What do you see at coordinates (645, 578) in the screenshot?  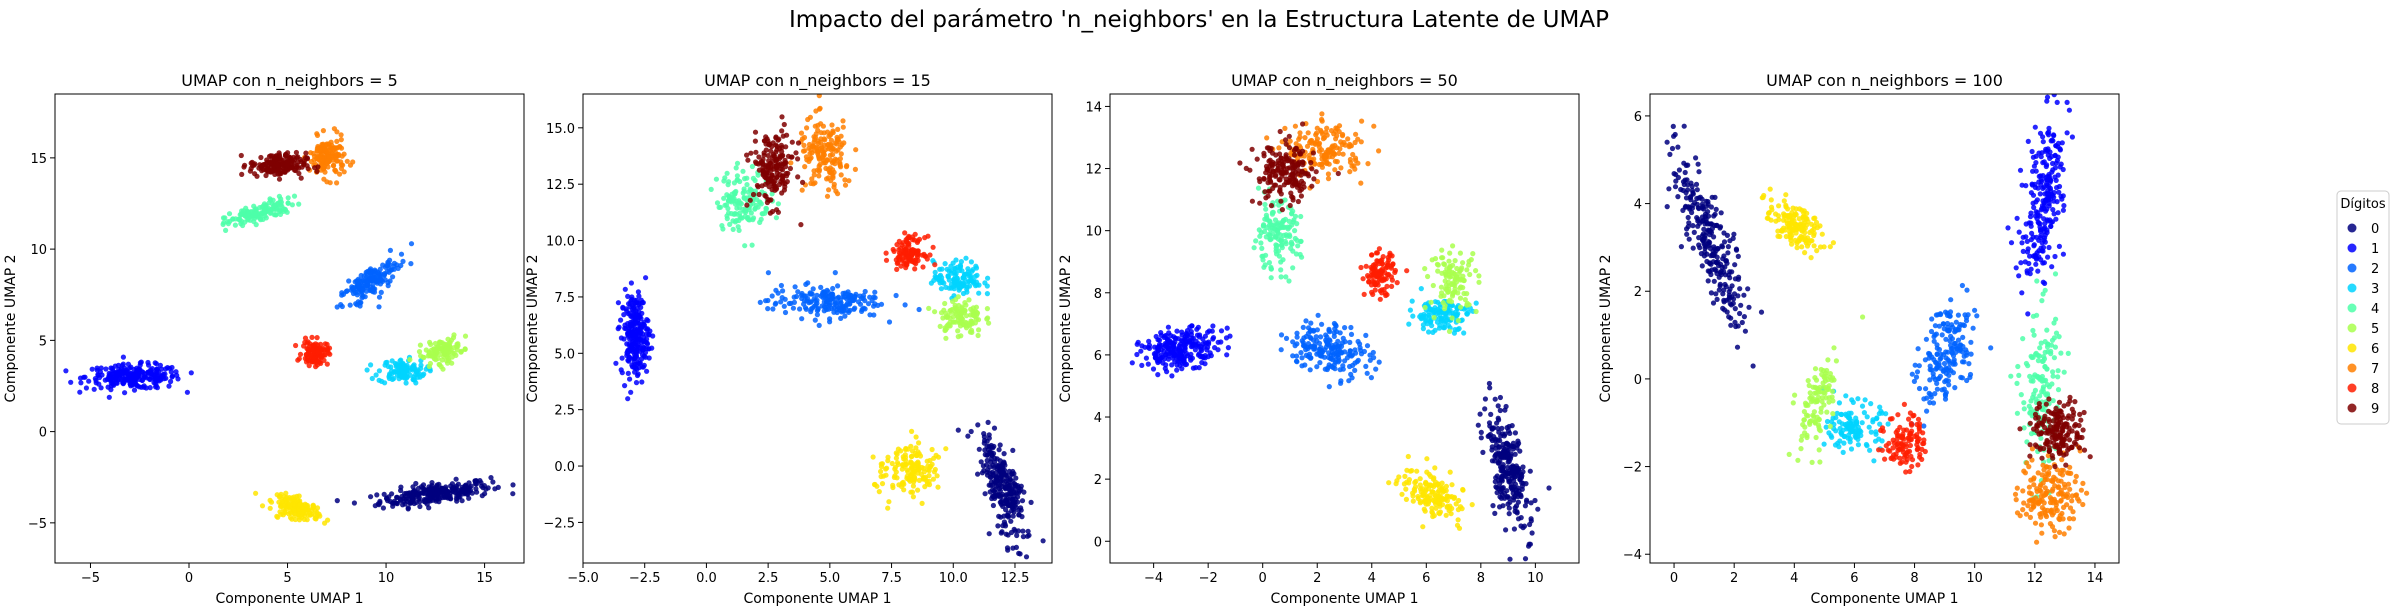 I see `x-tick-label: −2.5` at bounding box center [645, 578].